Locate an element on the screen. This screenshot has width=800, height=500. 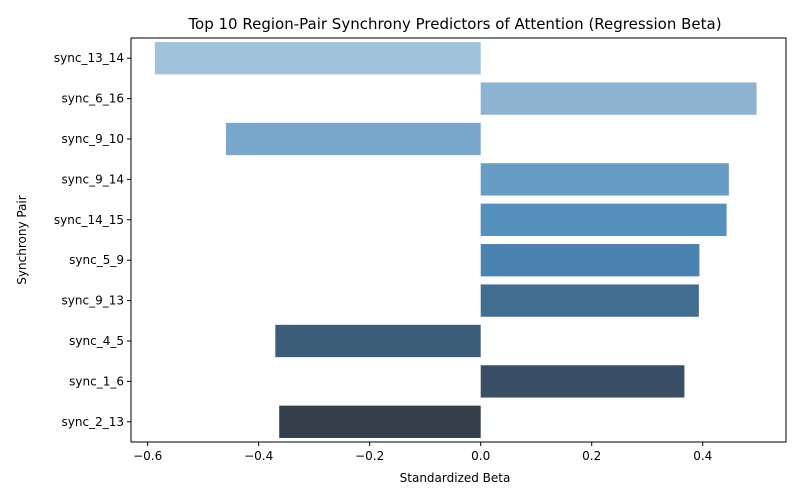
y-tick-label: sync_9_13 is located at coordinates (93, 301).